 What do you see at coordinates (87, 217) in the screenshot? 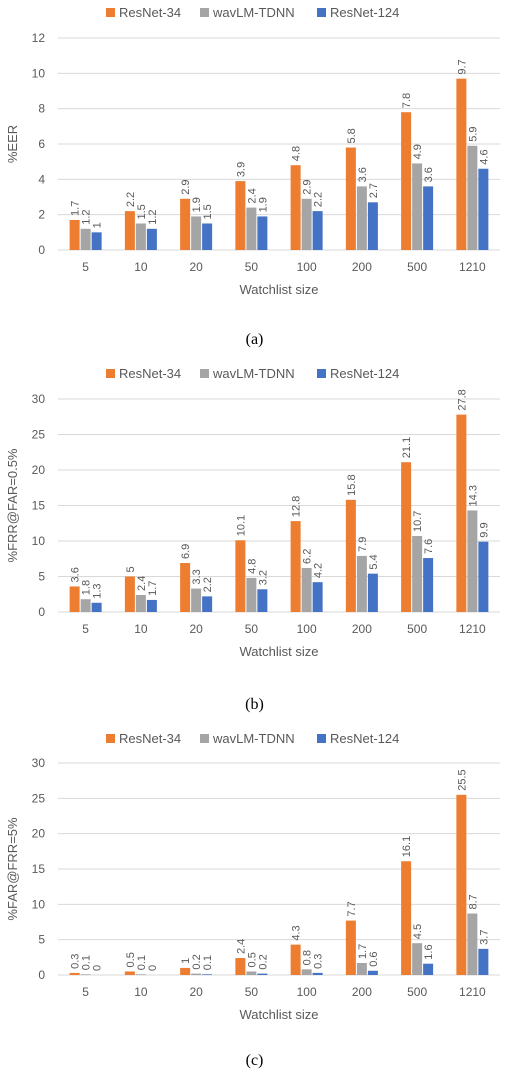
I see `data-label-wavlm-tdnn: 1.2` at bounding box center [87, 217].